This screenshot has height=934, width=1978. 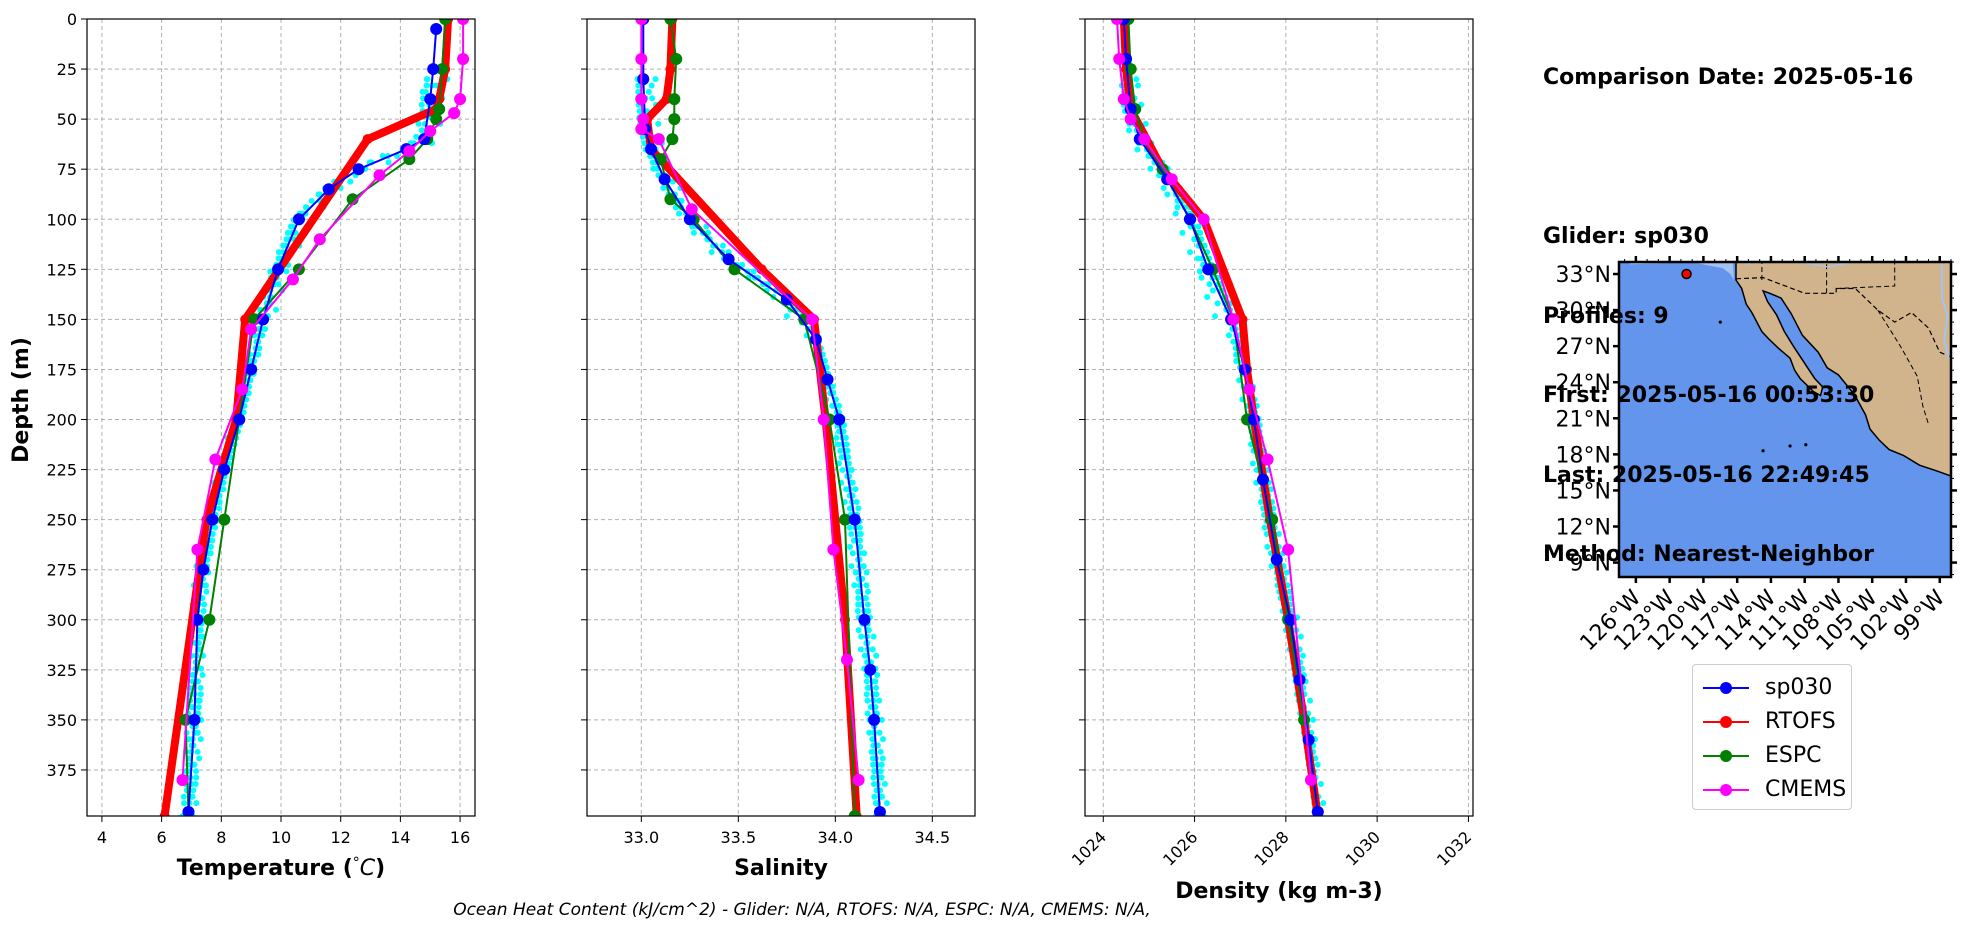 What do you see at coordinates (854, 813) in the screenshot?
I see `espc-salinity-point` at bounding box center [854, 813].